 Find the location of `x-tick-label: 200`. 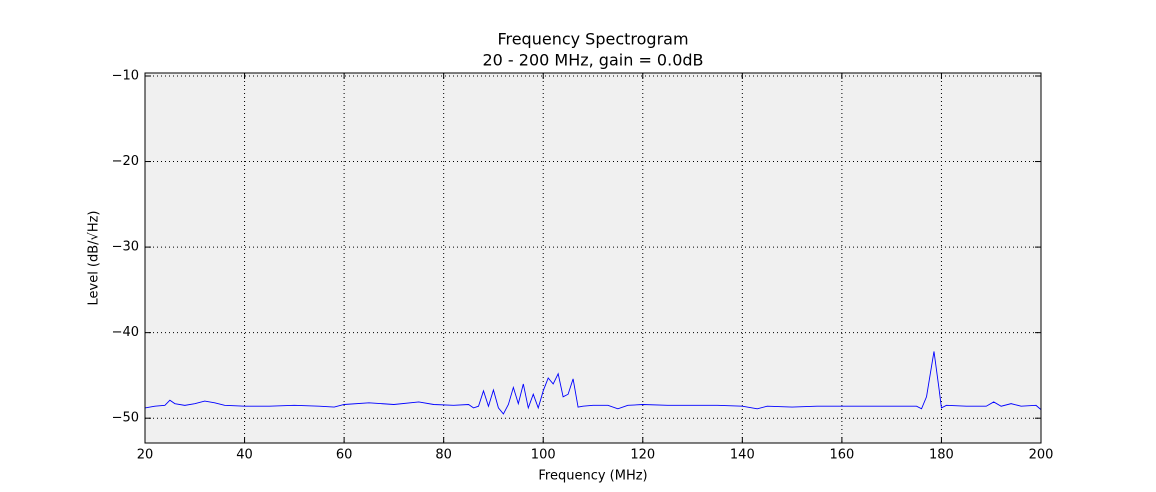

x-tick-label: 200 is located at coordinates (1041, 455).